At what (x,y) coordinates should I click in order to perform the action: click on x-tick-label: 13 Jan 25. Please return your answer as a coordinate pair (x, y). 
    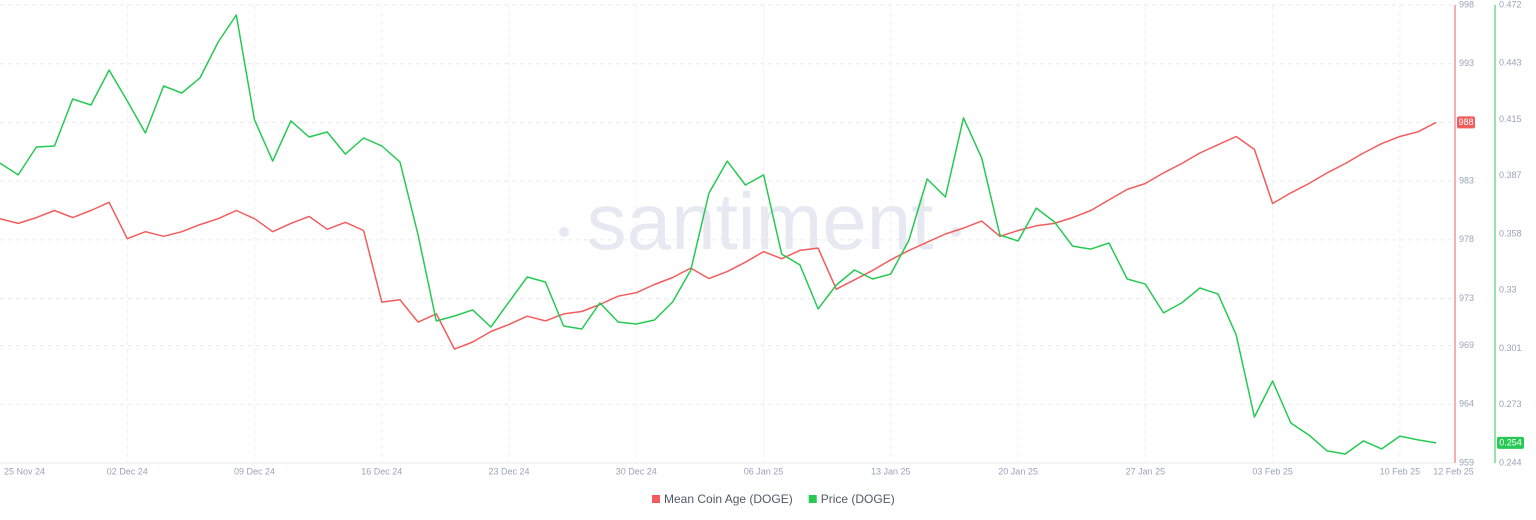
    Looking at the image, I should click on (891, 471).